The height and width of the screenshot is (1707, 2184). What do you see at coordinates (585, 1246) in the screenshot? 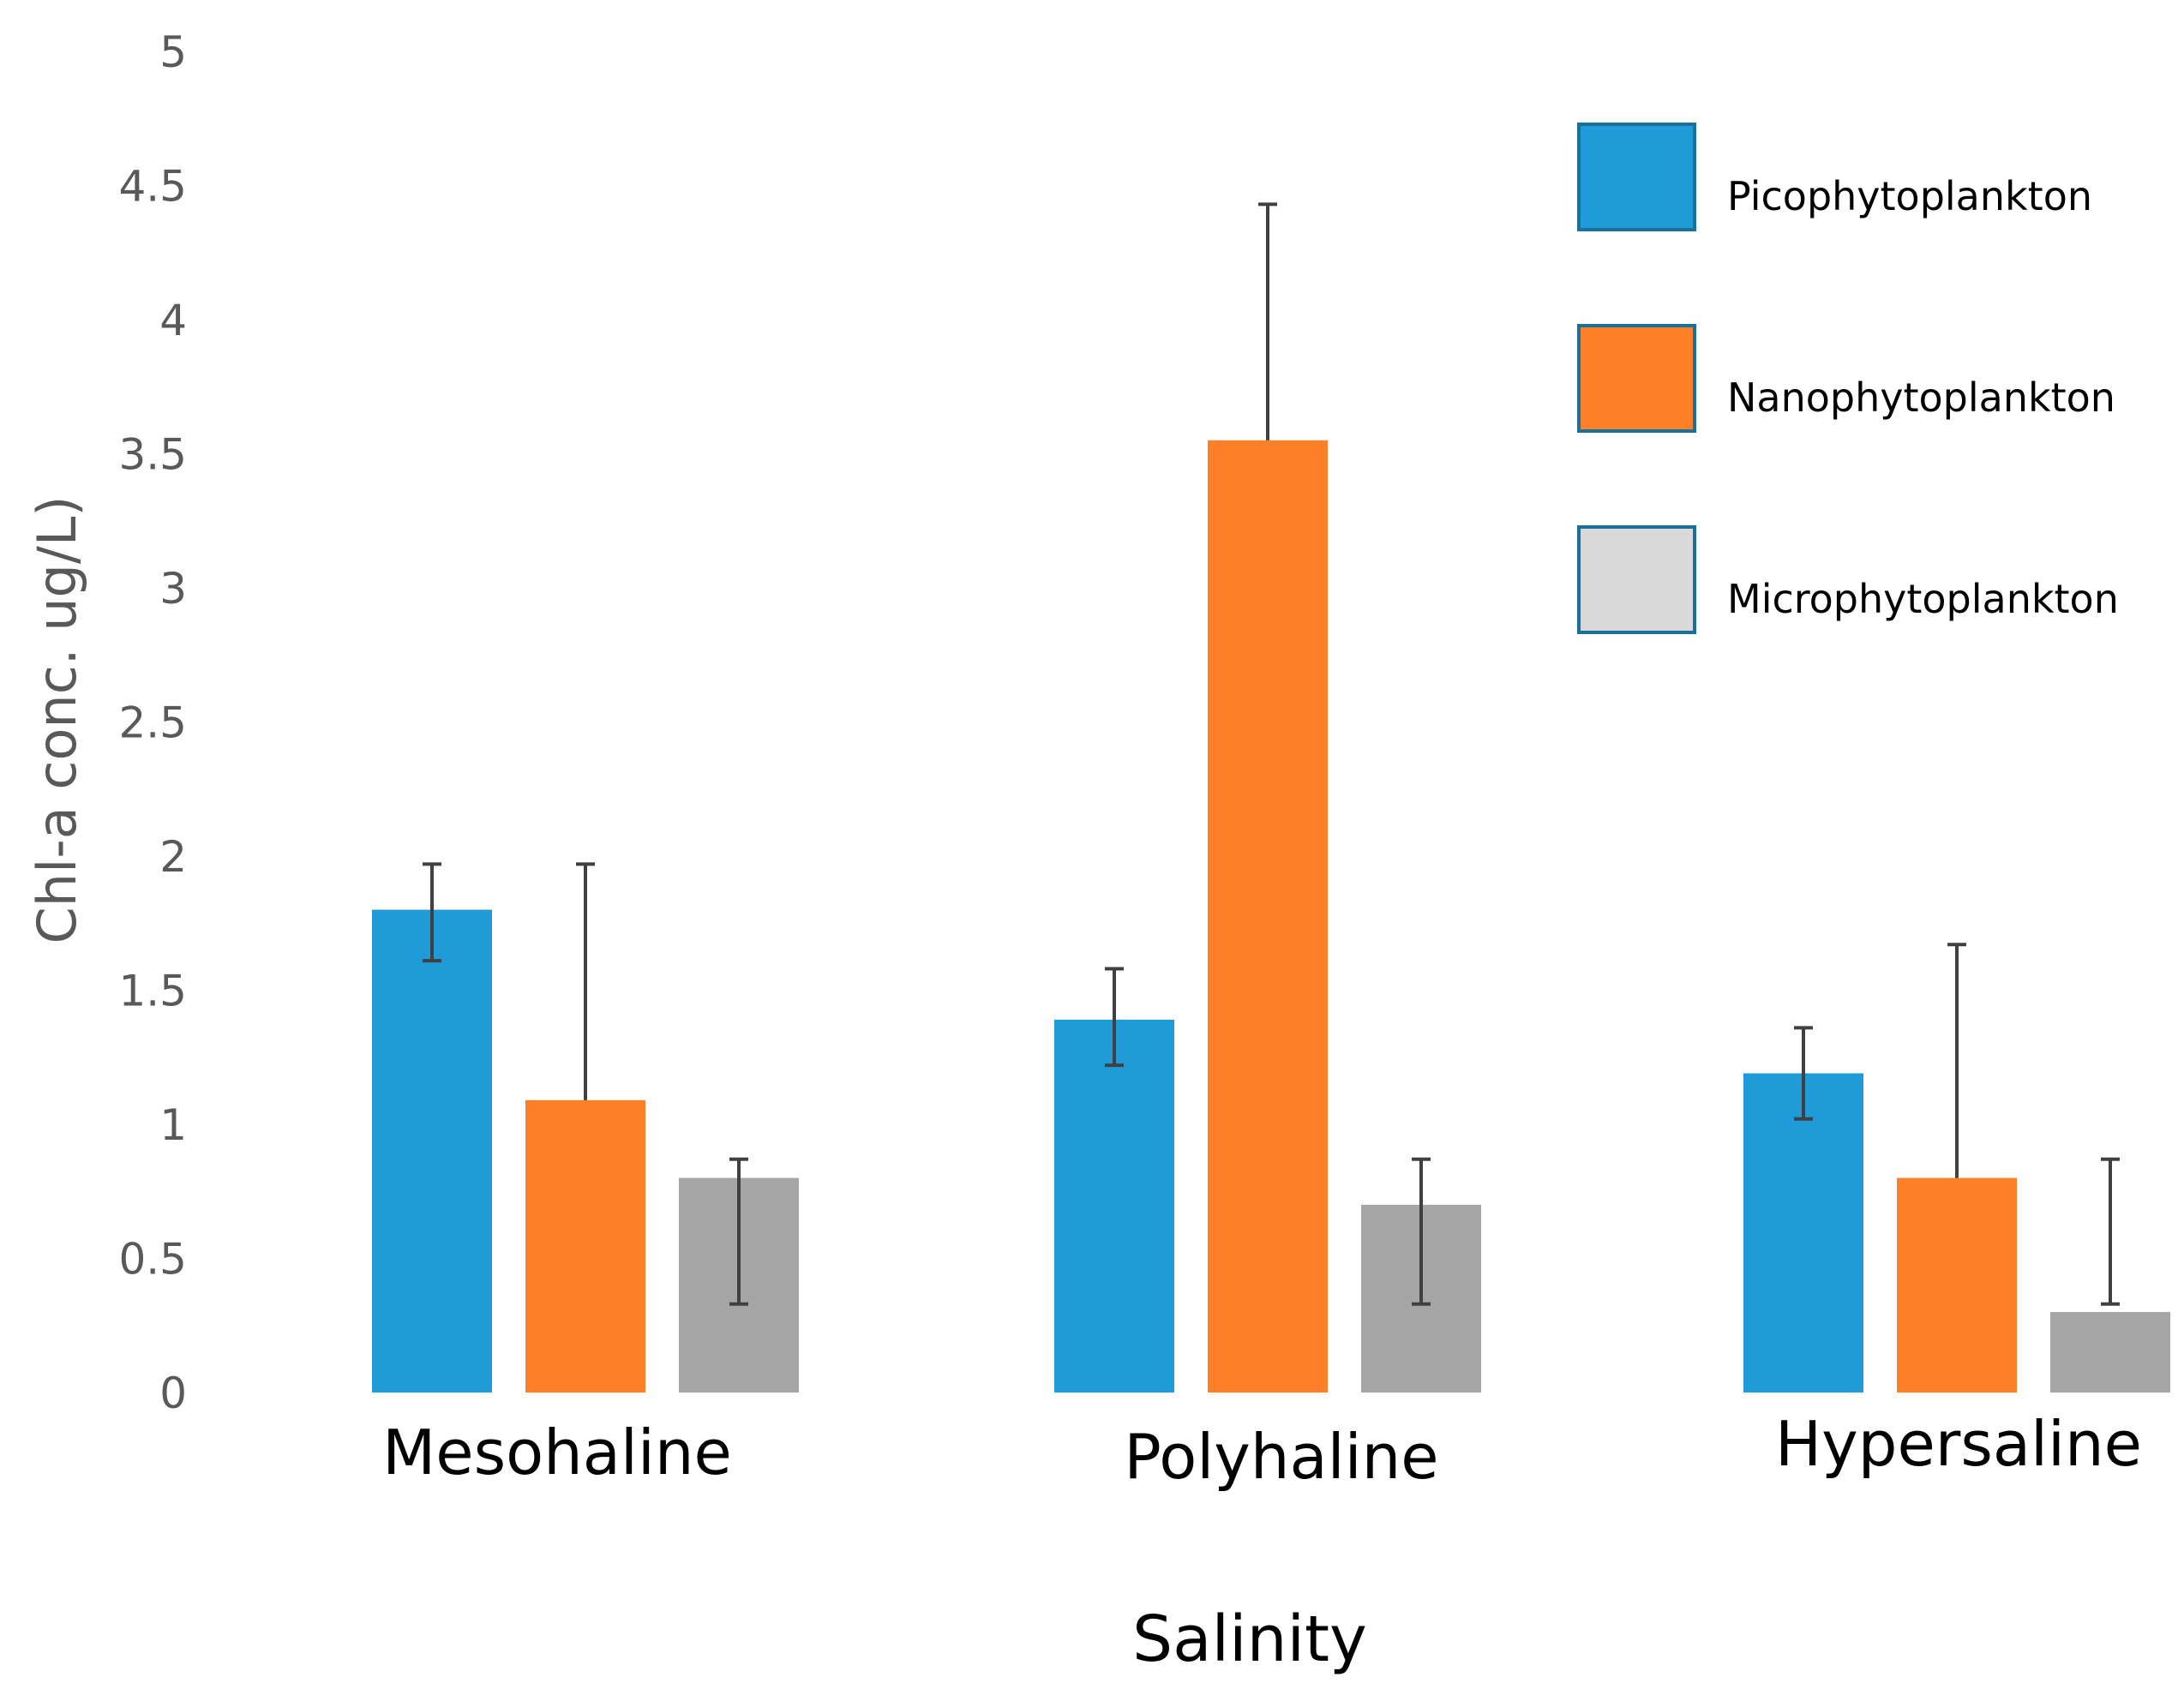
I see `bar-nanophytoplankton-mesohaline` at bounding box center [585, 1246].